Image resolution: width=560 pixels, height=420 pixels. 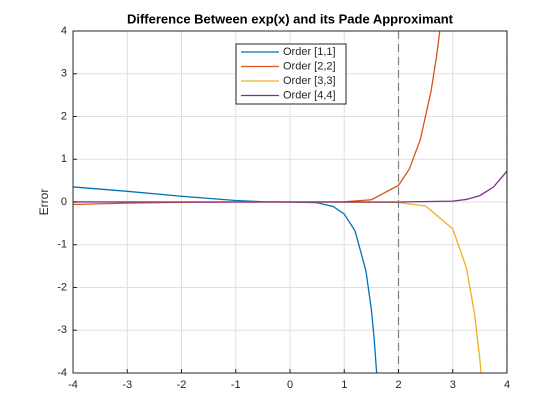 I want to click on y-tick-label: -4, so click(x=62, y=373).